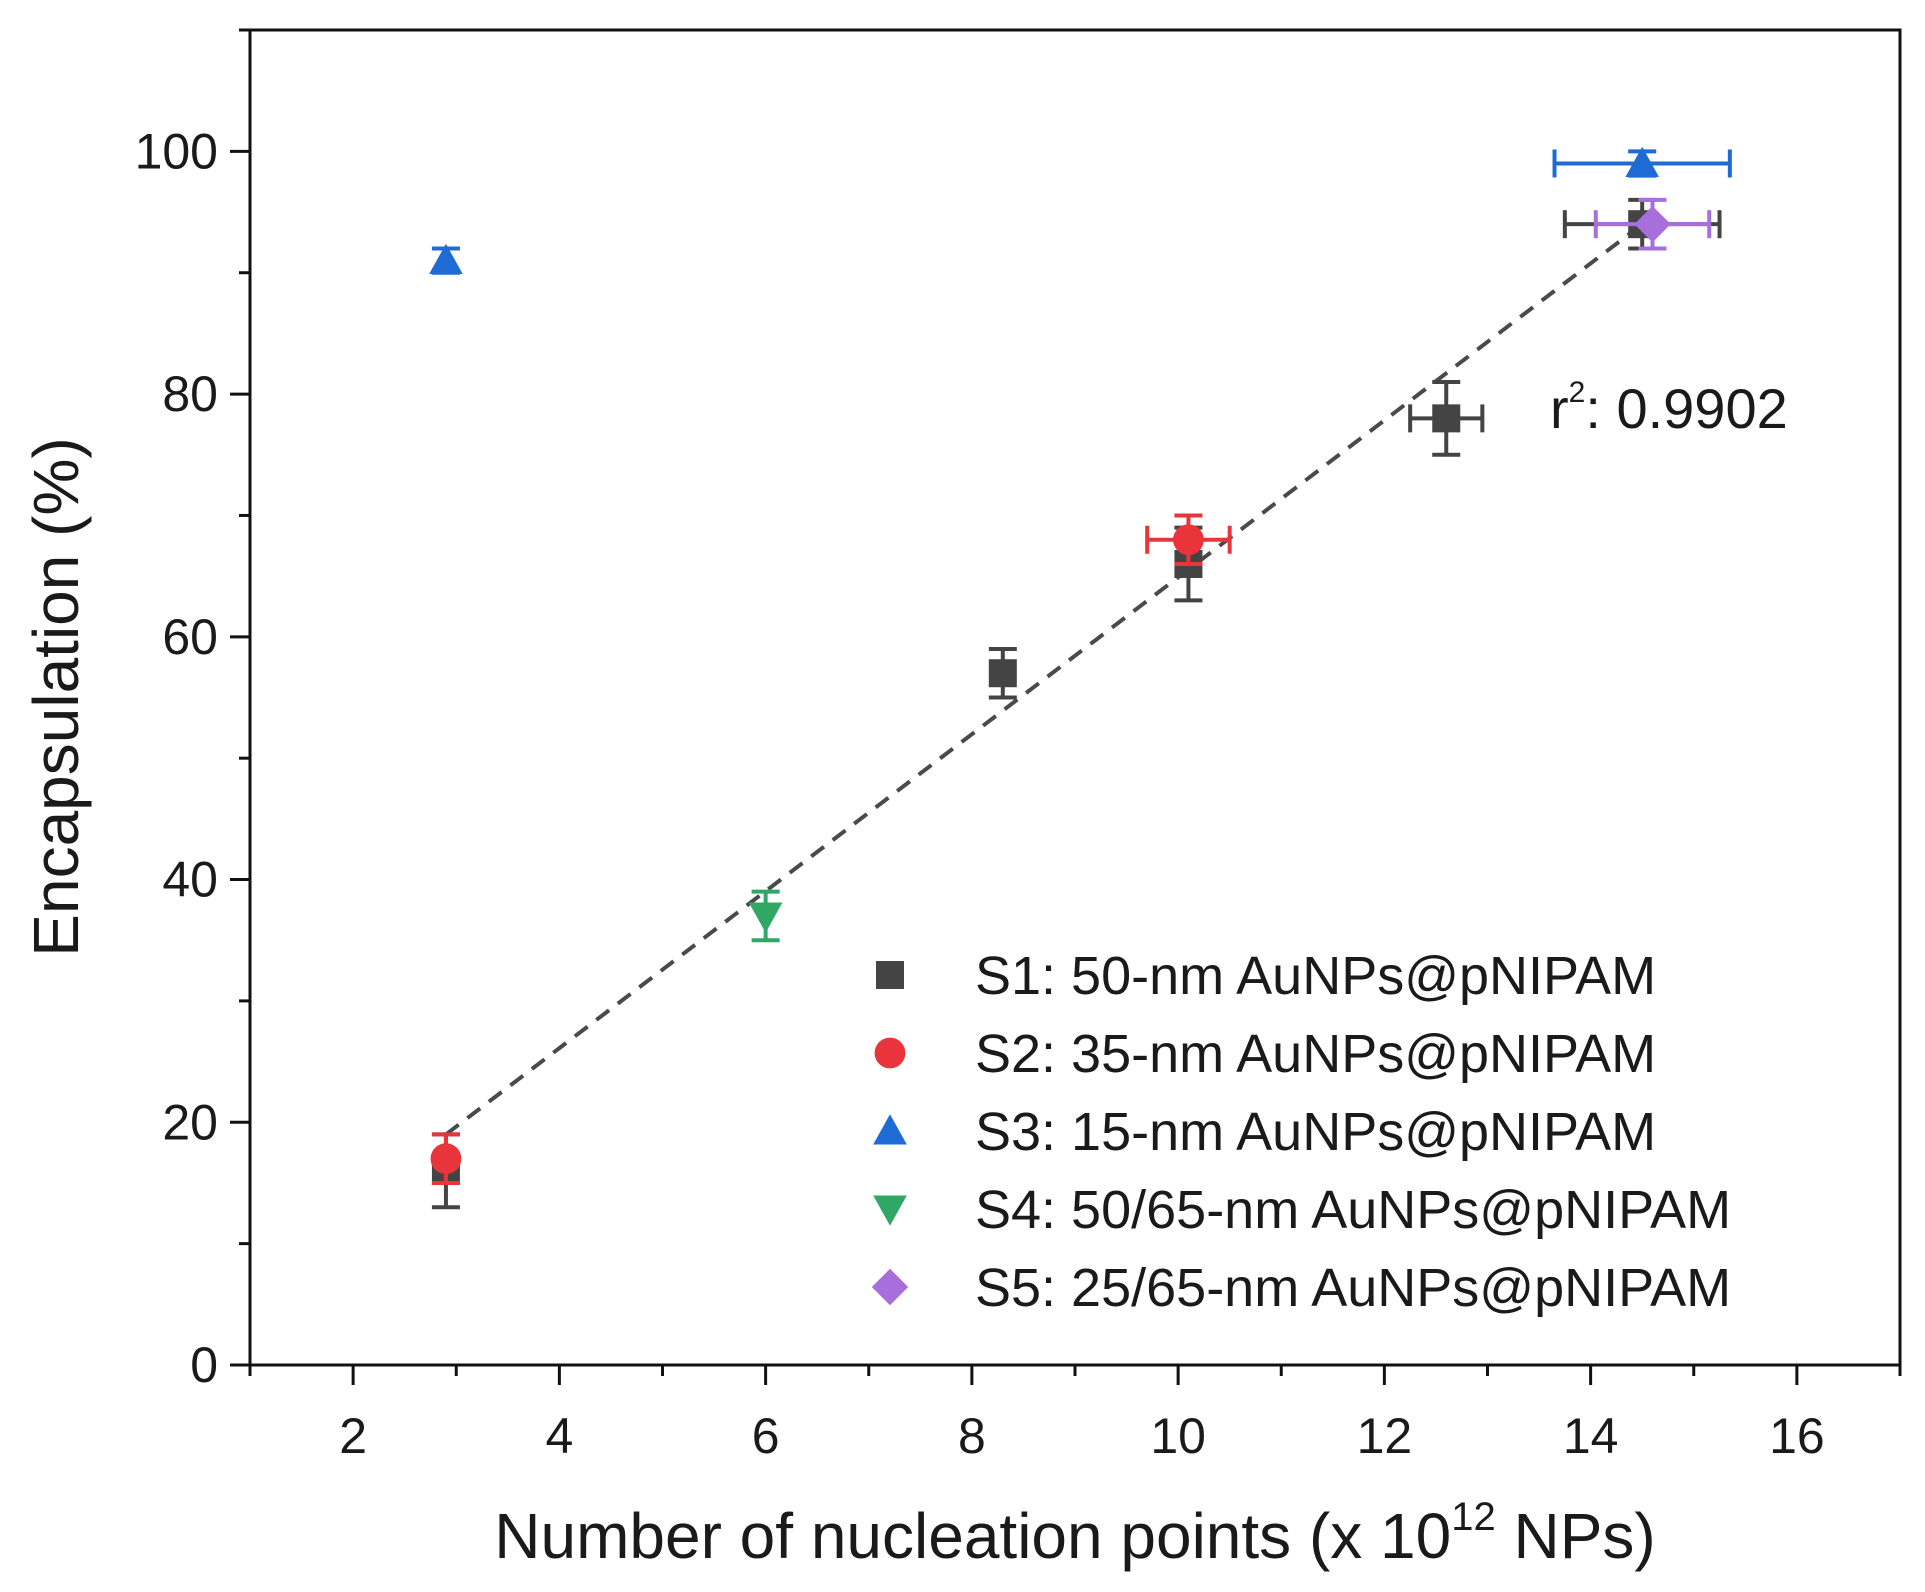 The width and height of the screenshot is (1925, 1592). Describe the element at coordinates (190, 1122) in the screenshot. I see `y-tick-label: 20` at that location.